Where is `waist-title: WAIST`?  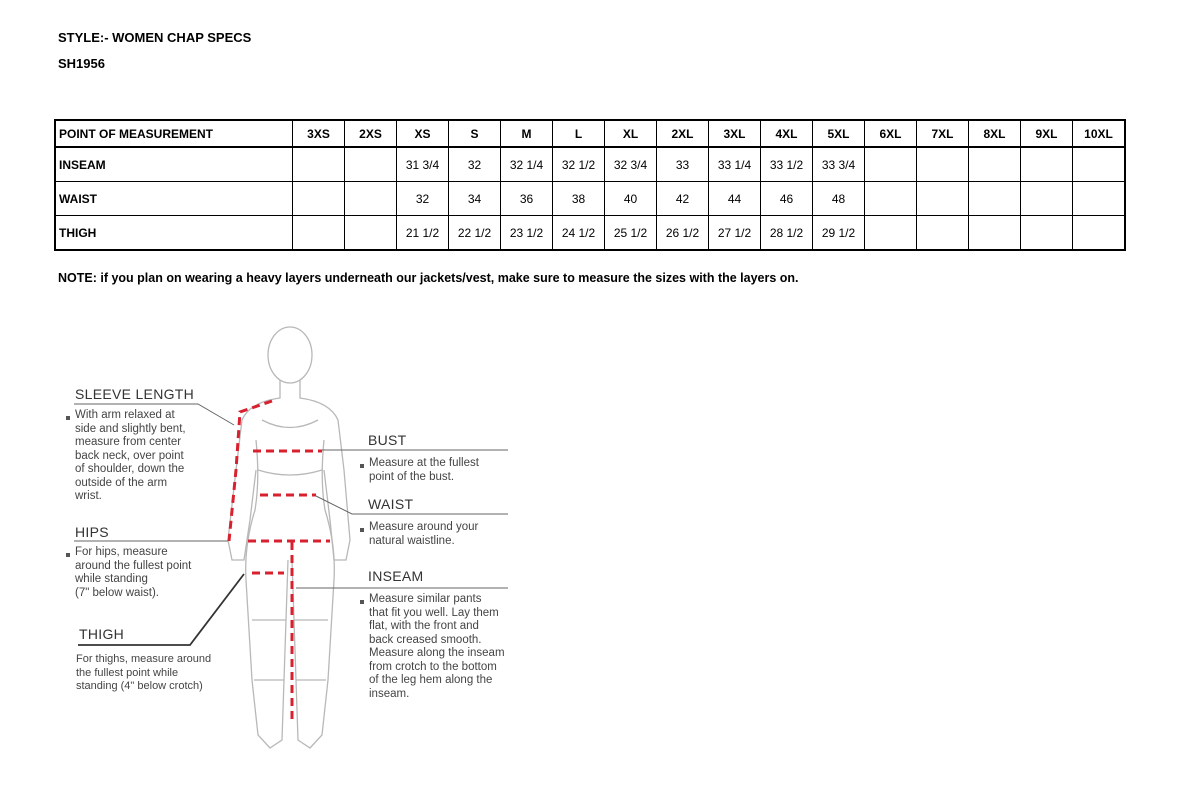 waist-title: WAIST is located at coordinates (391, 504).